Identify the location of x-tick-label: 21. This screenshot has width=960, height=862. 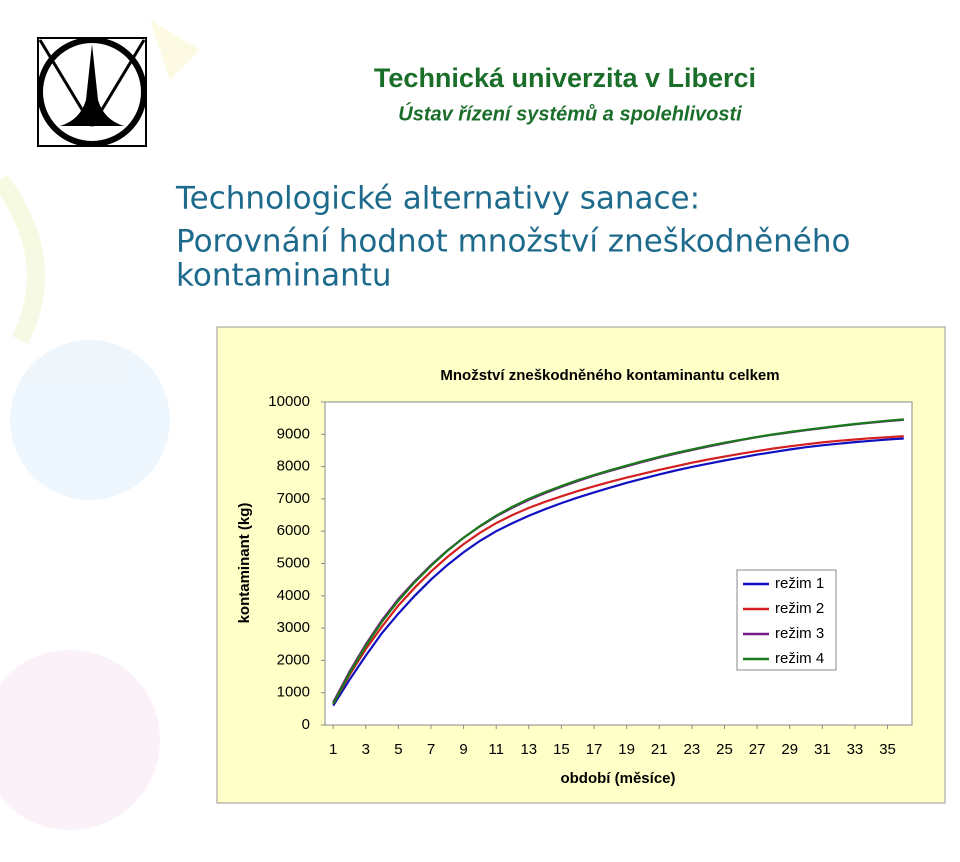
(659, 749).